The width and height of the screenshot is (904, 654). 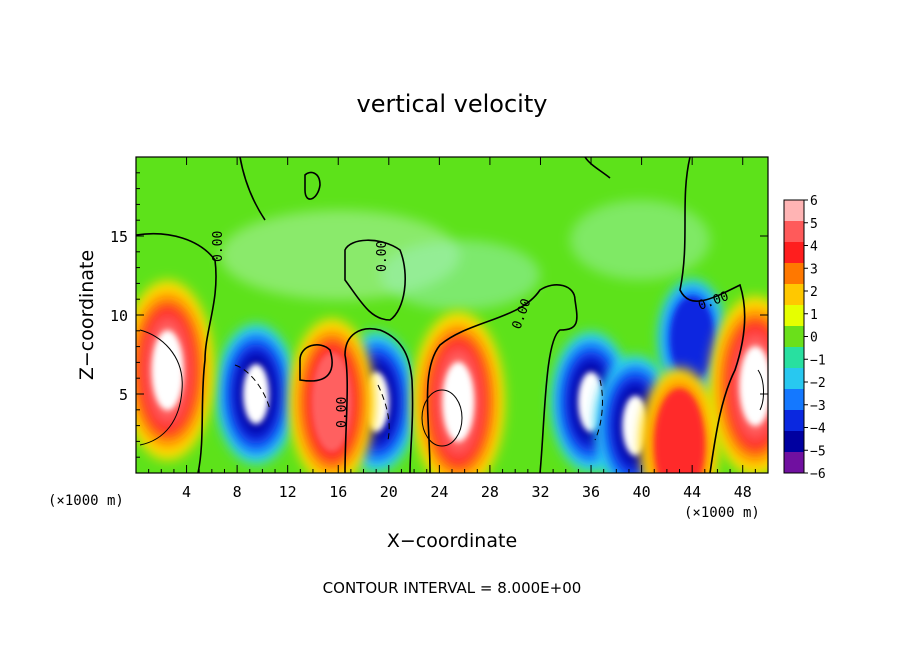 I want to click on y-axis-label: Z−coordinate, so click(x=87, y=315).